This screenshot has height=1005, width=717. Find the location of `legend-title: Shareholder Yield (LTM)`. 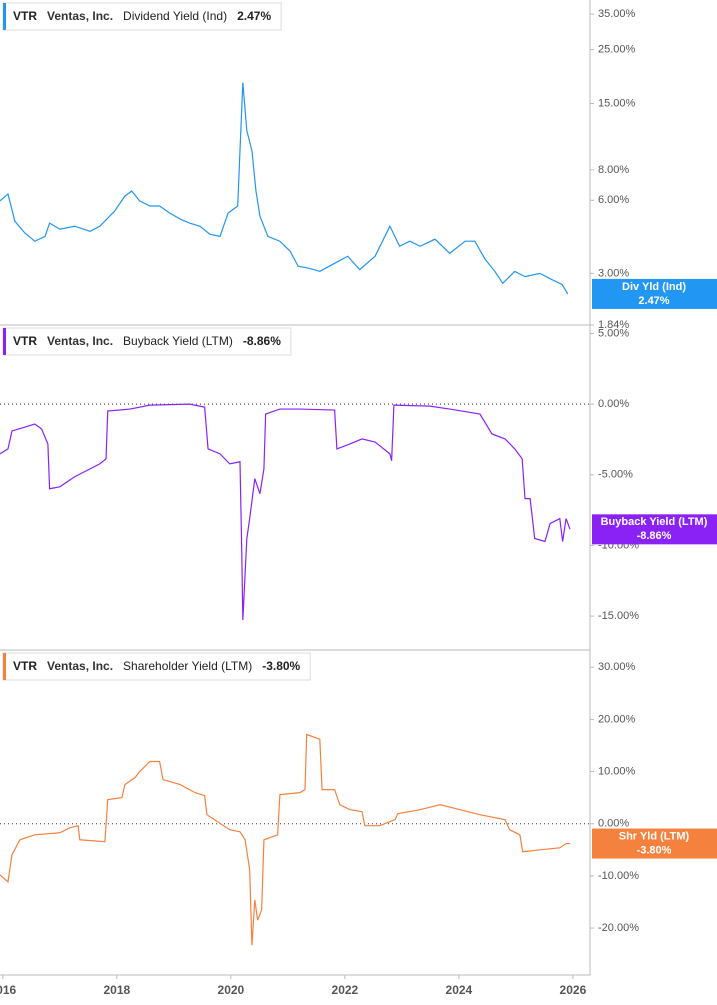

legend-title: Shareholder Yield (LTM) is located at coordinates (187, 666).